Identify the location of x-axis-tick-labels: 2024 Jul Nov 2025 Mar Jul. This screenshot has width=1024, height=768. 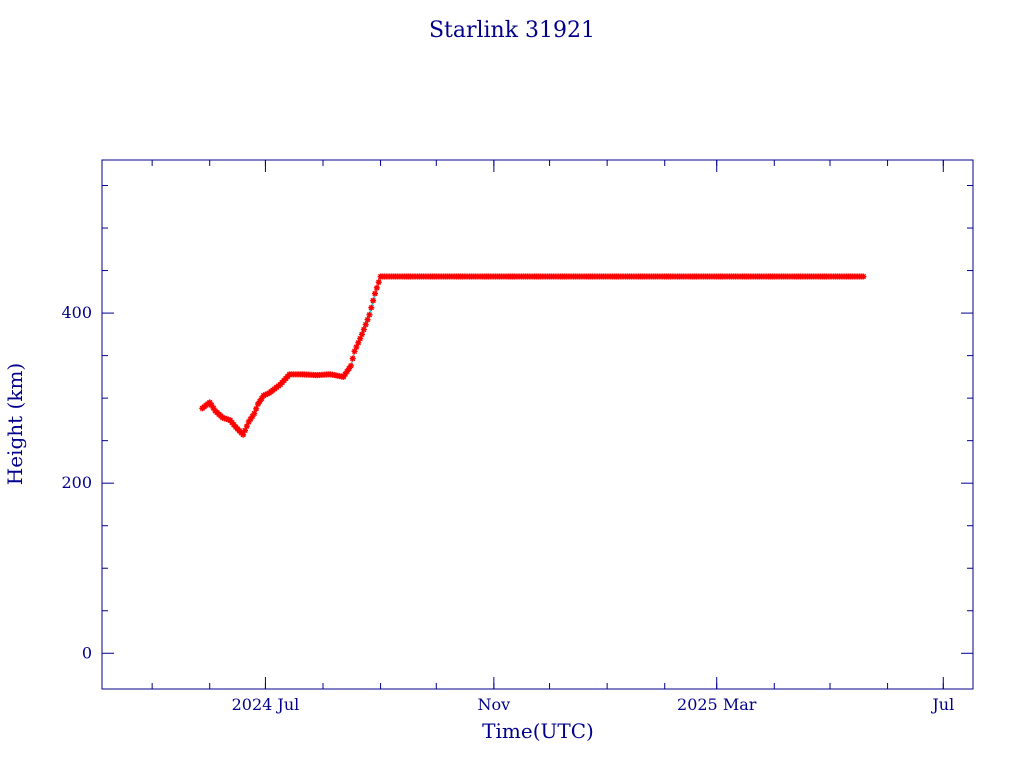
(593, 704).